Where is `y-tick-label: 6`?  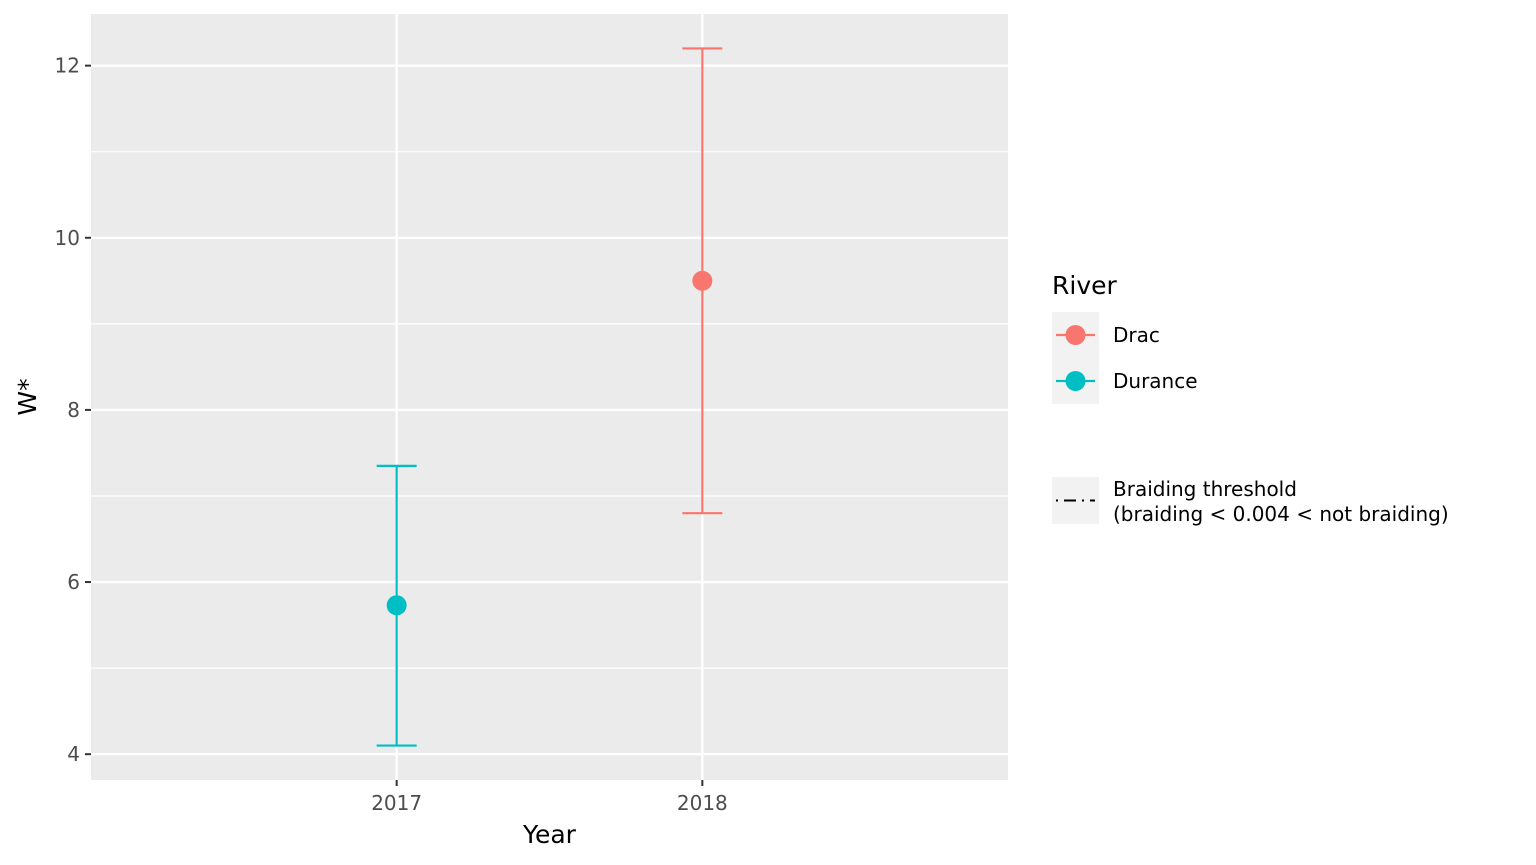
y-tick-label: 6 is located at coordinates (73, 582).